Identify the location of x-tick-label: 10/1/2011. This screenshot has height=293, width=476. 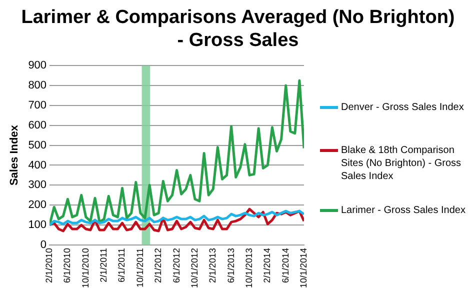
(139, 268).